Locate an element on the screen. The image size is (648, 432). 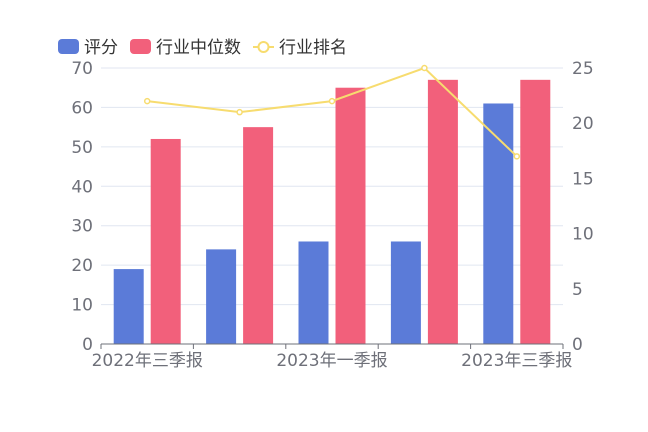
line-industry-rank is located at coordinates (332, 112).